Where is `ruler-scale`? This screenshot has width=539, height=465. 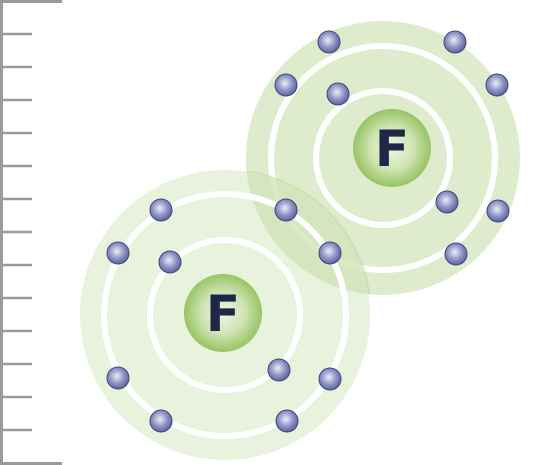 ruler-scale is located at coordinates (31, 232).